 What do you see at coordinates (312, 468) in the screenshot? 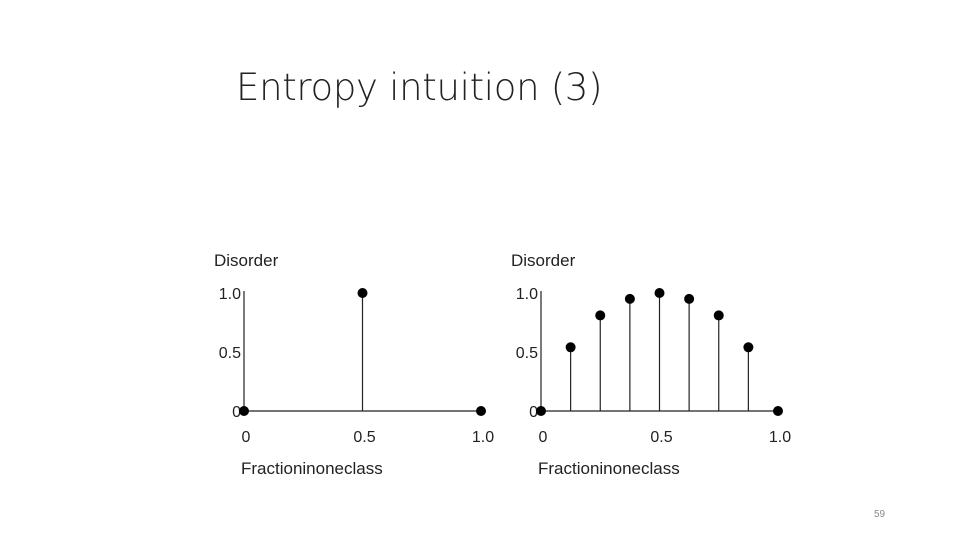
I see `chart1-x-axis-label: Fractioninoneclass` at bounding box center [312, 468].